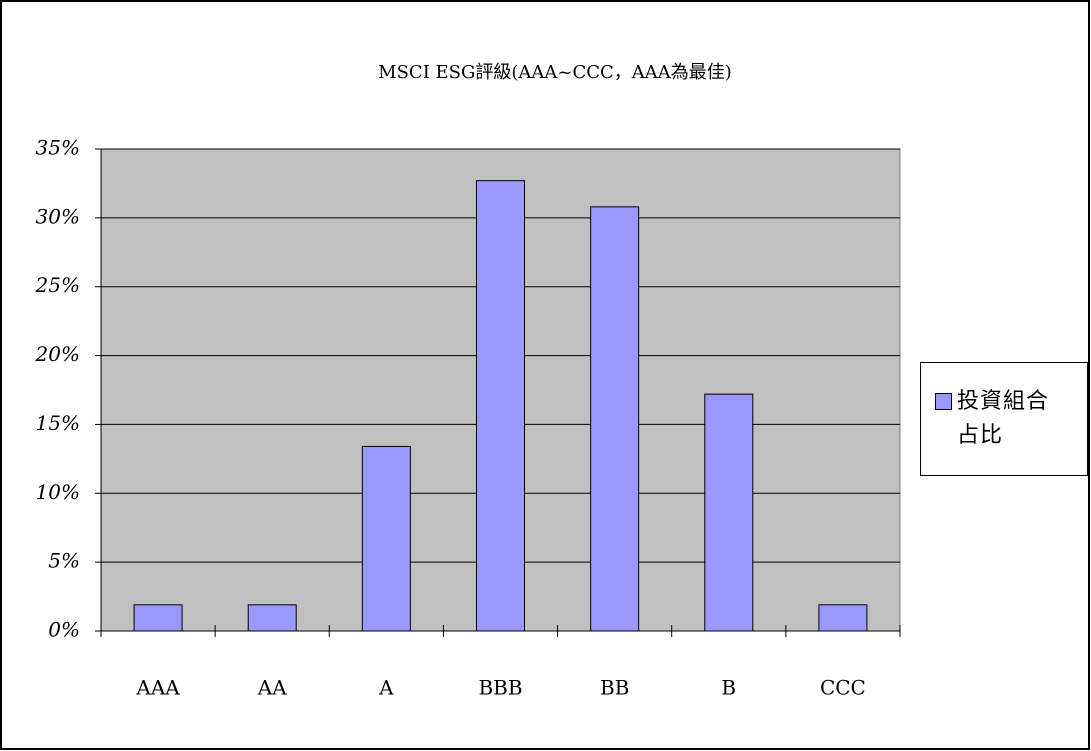  Describe the element at coordinates (64, 630) in the screenshot. I see `y-tick-label: 0%` at that location.